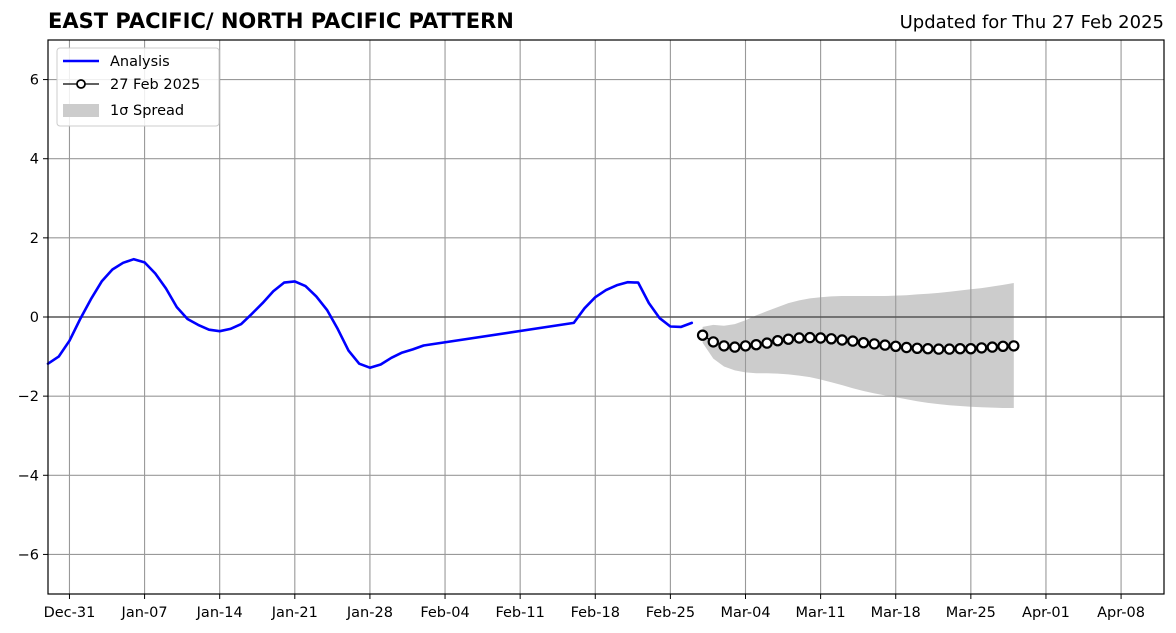 Image resolution: width=1176 pixels, height=633 pixels. Describe the element at coordinates (144, 613) in the screenshot. I see `x-tick-label: Jan-07` at that location.